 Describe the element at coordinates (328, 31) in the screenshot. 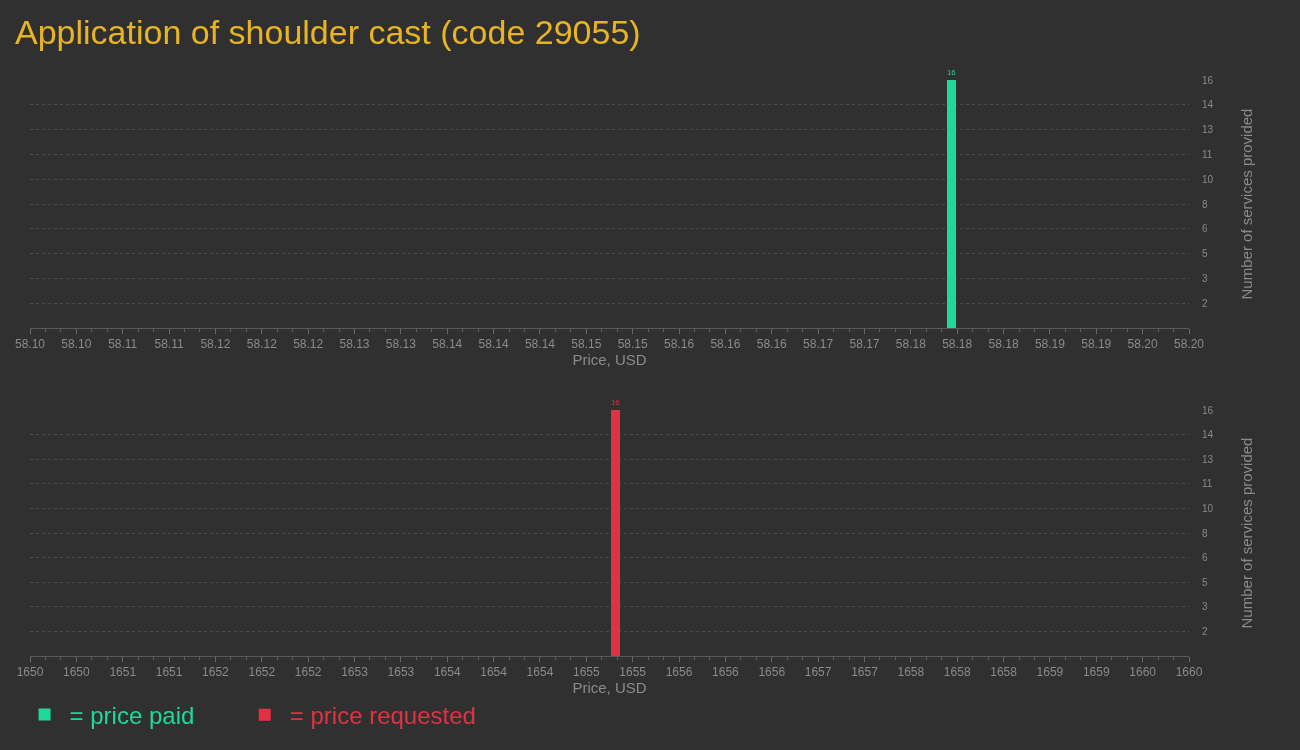

I see `chart-title: Application of shoulder cast (code 29055)` at that location.